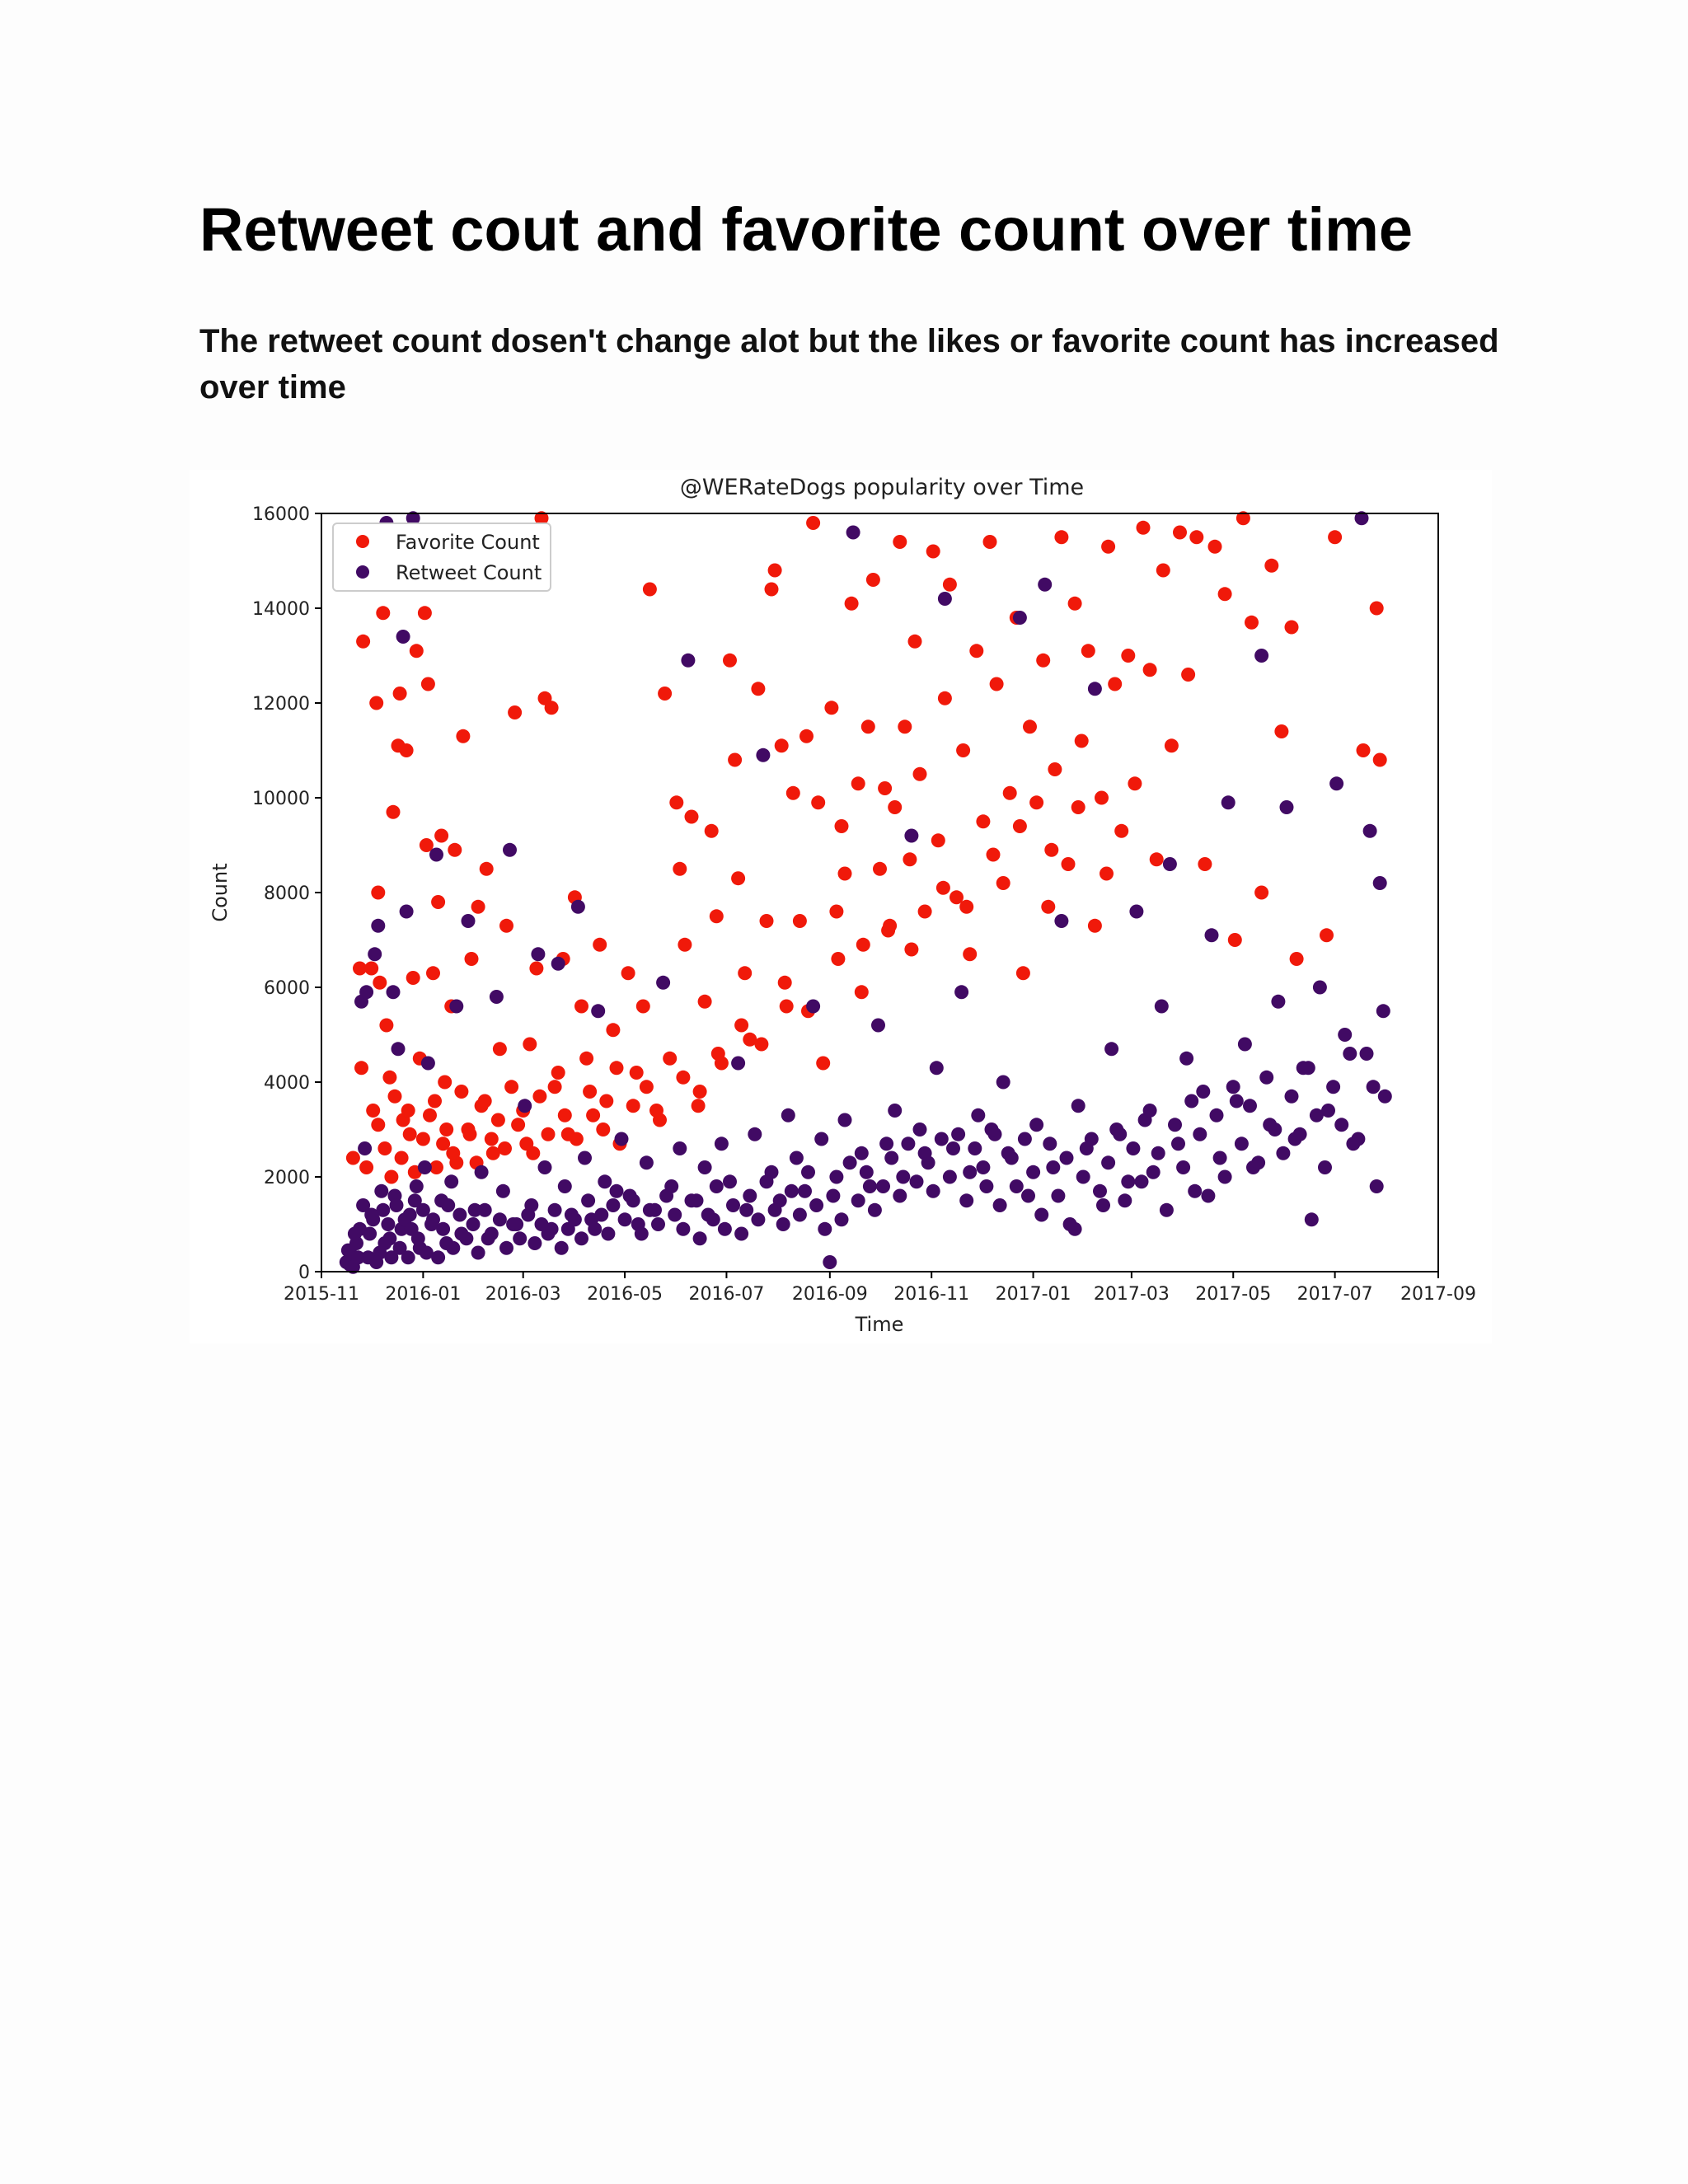 The image size is (1688, 2184). What do you see at coordinates (321, 1294) in the screenshot?
I see `x-tick-label: 2015-11` at bounding box center [321, 1294].